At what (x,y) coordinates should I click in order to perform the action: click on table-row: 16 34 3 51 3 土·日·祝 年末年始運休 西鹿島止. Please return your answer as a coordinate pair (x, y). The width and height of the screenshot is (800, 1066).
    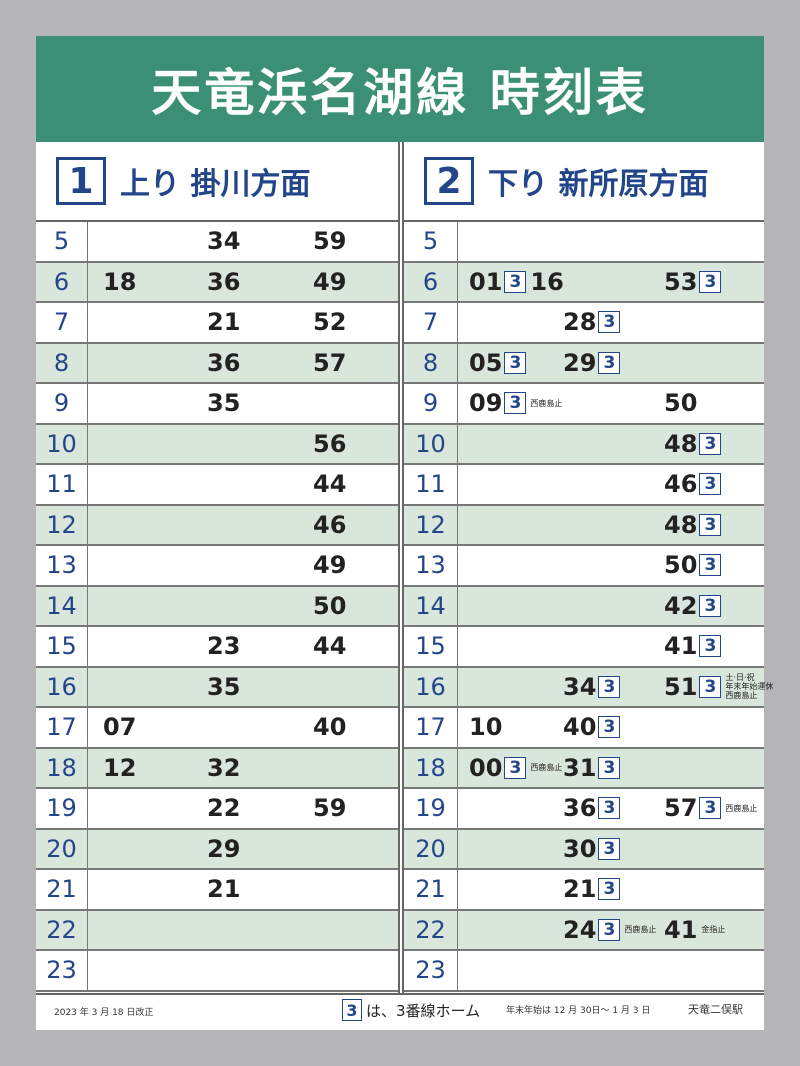
    Looking at the image, I should click on (588, 687).